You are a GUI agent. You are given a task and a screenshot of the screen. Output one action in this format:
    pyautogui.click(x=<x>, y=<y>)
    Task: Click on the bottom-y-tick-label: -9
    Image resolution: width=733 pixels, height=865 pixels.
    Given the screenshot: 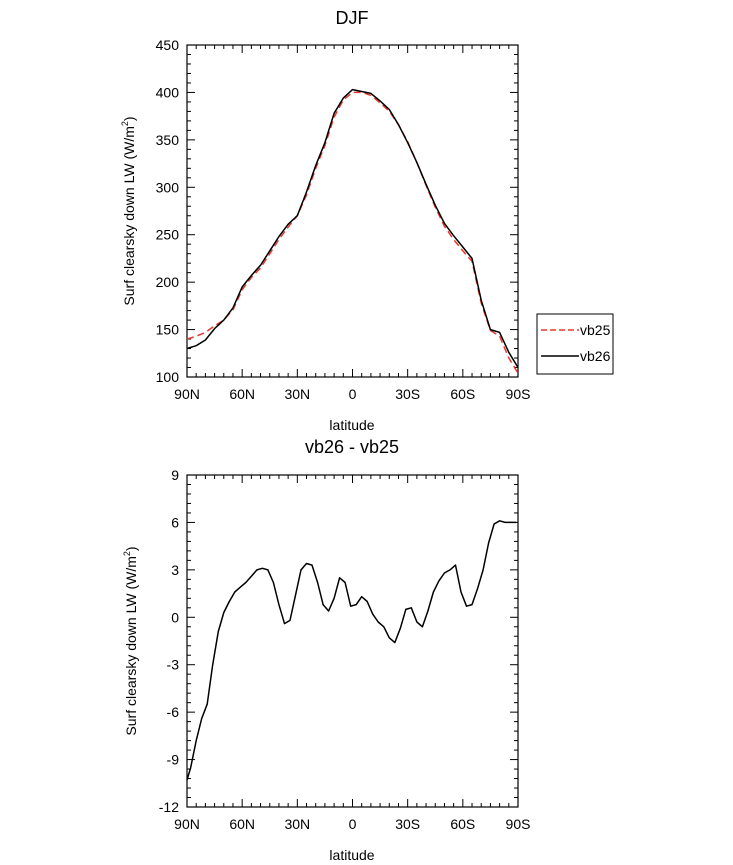 What is the action you would take?
    pyautogui.click(x=173, y=760)
    